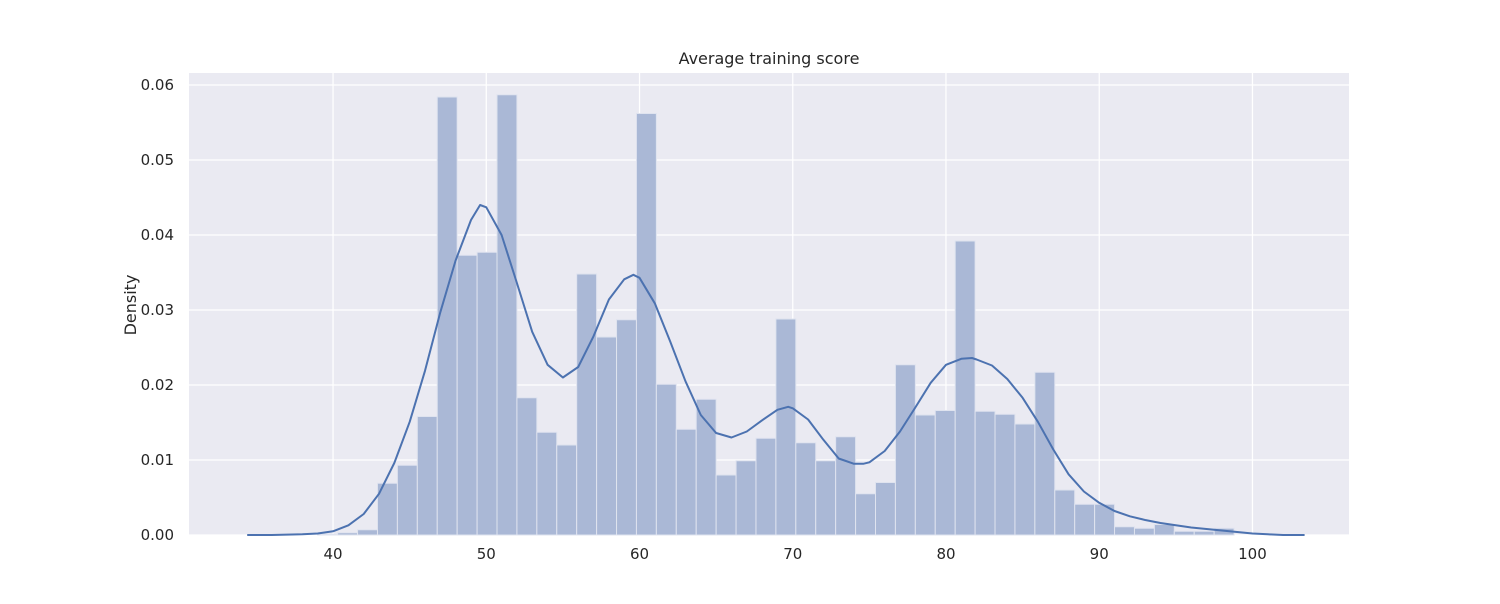 The height and width of the screenshot is (604, 1500). What do you see at coordinates (639, 554) in the screenshot?
I see `x-tick-label: 60` at bounding box center [639, 554].